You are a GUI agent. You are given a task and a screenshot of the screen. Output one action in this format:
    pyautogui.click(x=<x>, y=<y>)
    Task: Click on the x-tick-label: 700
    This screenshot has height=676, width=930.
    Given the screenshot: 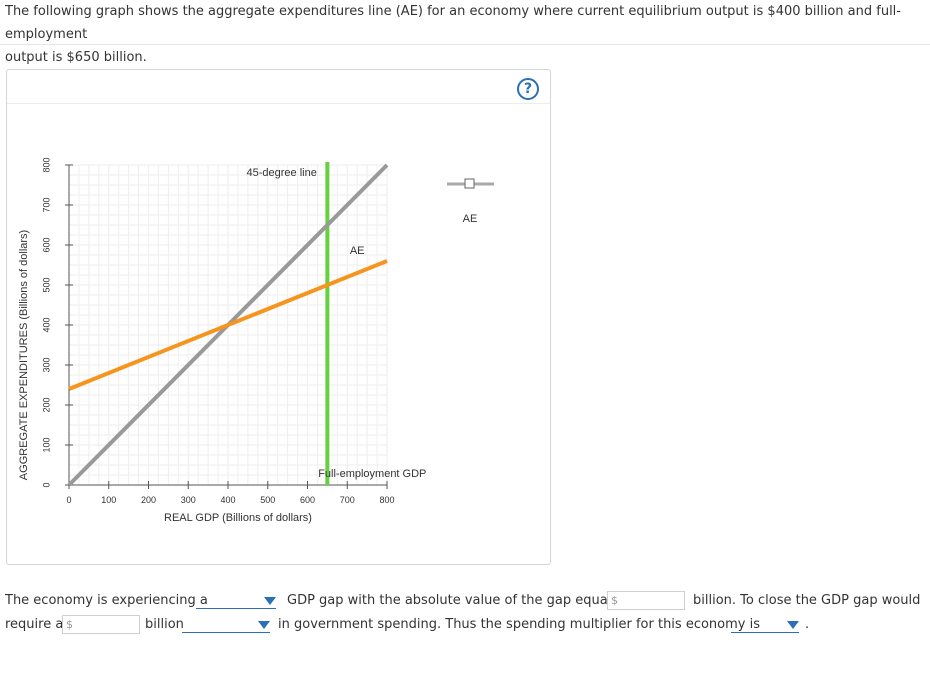 What is the action you would take?
    pyautogui.click(x=347, y=500)
    